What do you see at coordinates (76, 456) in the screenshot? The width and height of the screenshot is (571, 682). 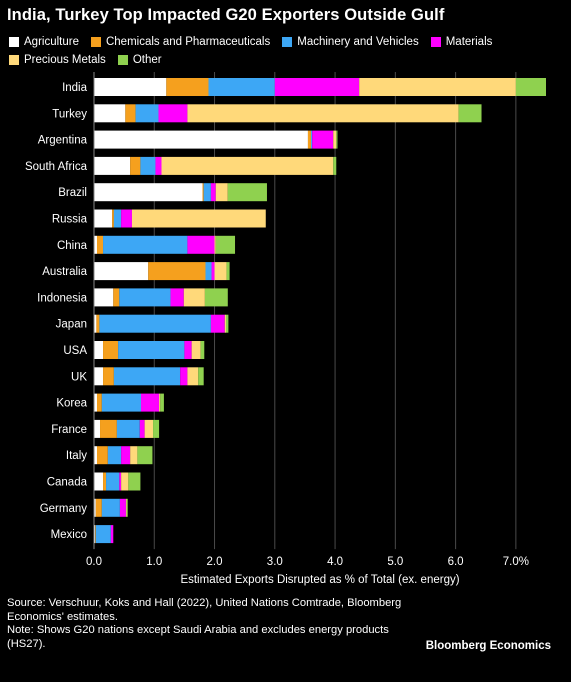 I see `y-tick-label: Italy` at bounding box center [76, 456].